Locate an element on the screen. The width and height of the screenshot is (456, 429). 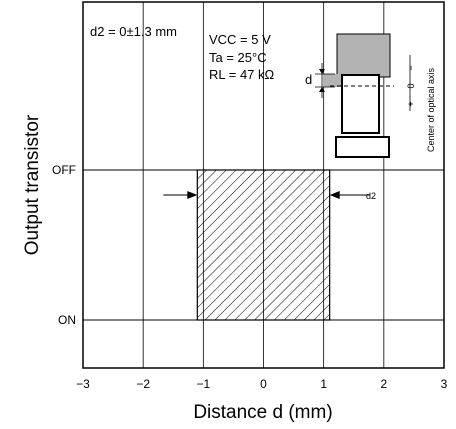
x-tick-label: −2 is located at coordinates (143, 384).